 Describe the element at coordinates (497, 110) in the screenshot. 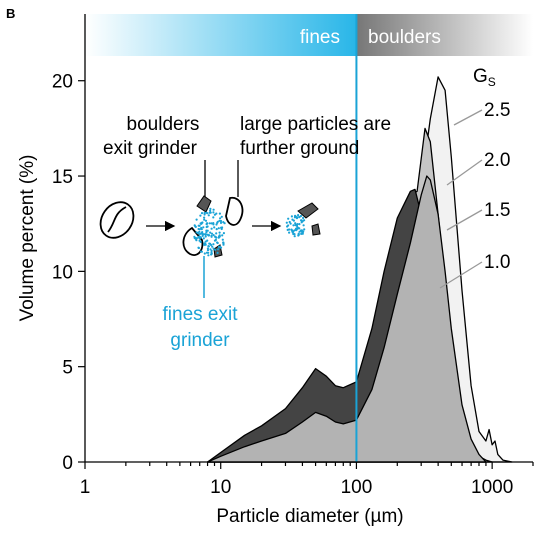

I see `legend-label-2-5: 2.5` at that location.